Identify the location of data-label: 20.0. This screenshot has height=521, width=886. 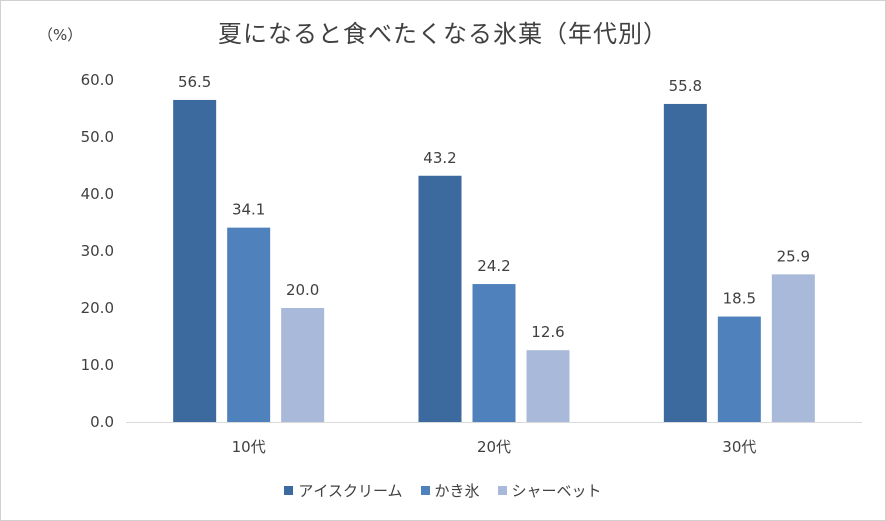
(302, 290).